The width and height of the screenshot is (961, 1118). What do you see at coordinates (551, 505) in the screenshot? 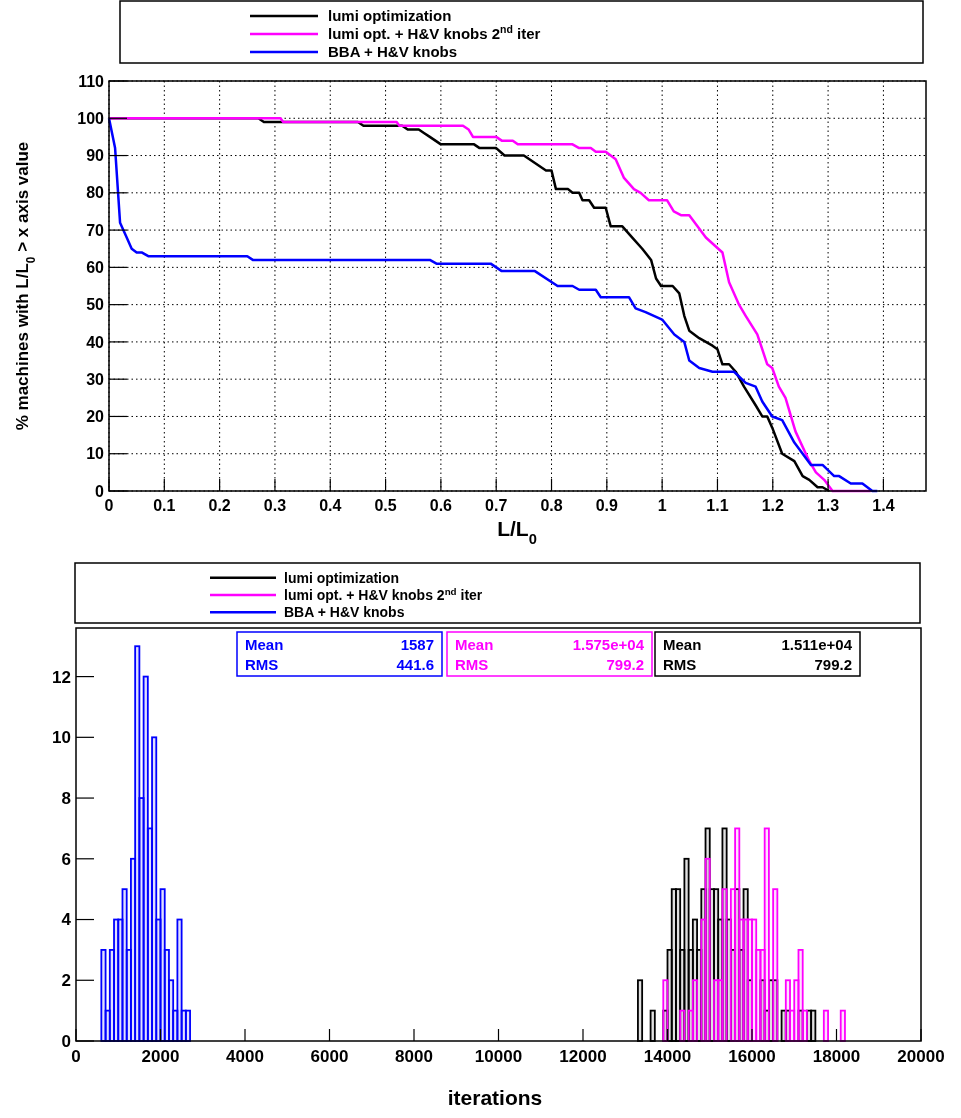
I see `x-tick-label: 0.8` at bounding box center [551, 505].